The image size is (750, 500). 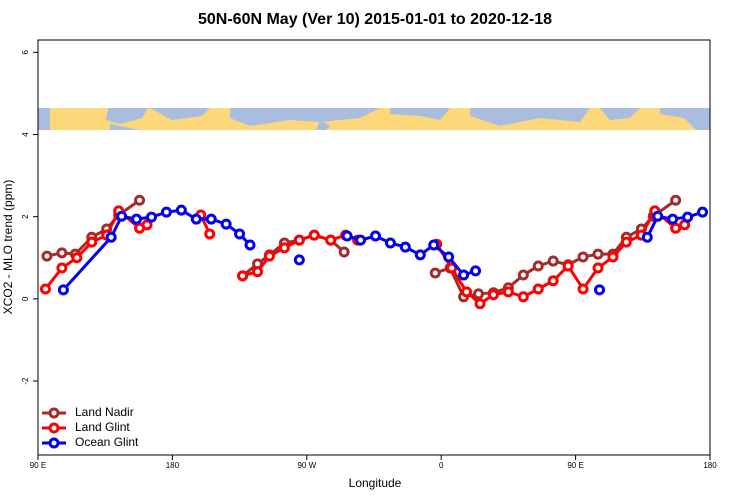 I want to click on y-tick-label: -2, so click(x=25, y=381).